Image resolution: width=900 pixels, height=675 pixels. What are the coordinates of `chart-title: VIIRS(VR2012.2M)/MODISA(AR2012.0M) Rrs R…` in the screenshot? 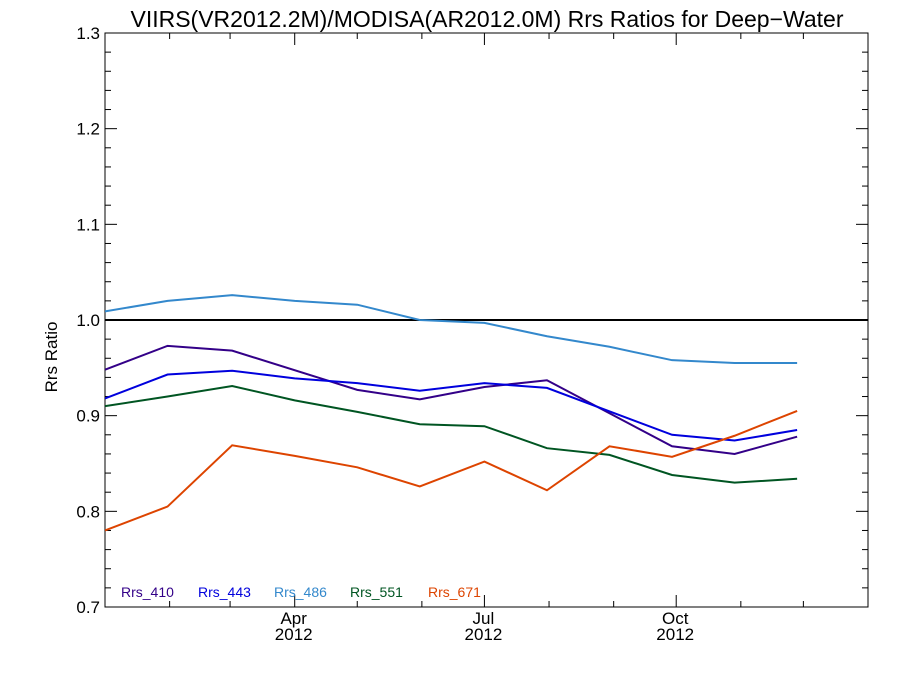 It's located at (486, 19).